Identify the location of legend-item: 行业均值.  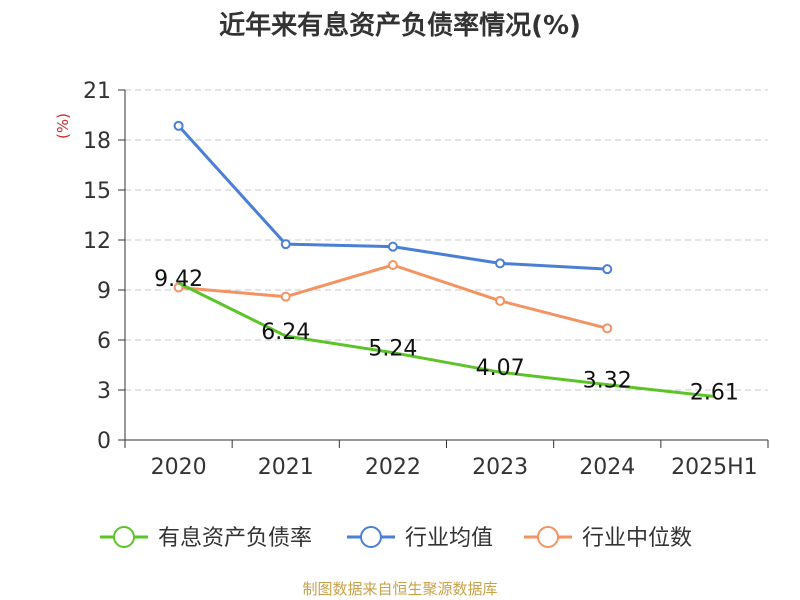
(420, 538).